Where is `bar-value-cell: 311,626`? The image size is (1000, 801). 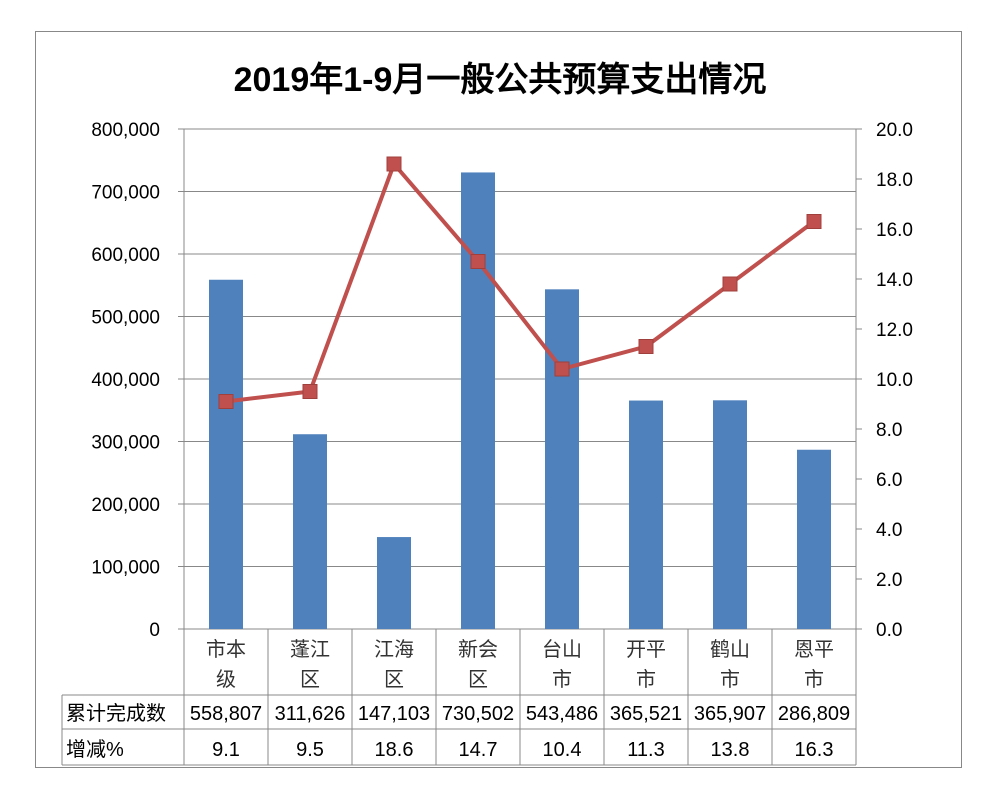
bar-value-cell: 311,626 is located at coordinates (310, 714).